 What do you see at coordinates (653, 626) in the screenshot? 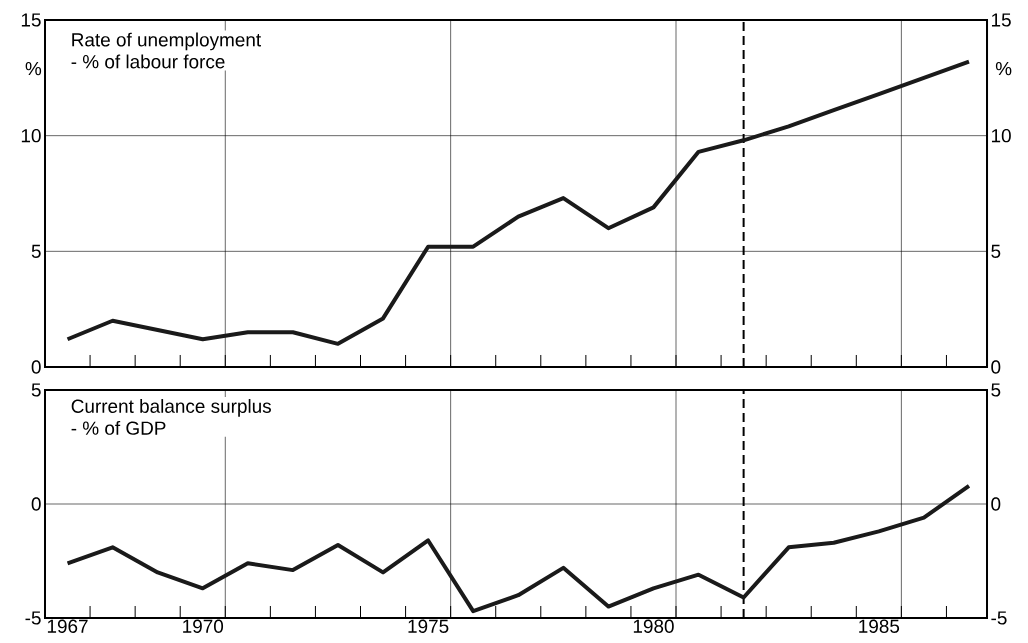
I see `x-tick-label: 1980` at bounding box center [653, 626].